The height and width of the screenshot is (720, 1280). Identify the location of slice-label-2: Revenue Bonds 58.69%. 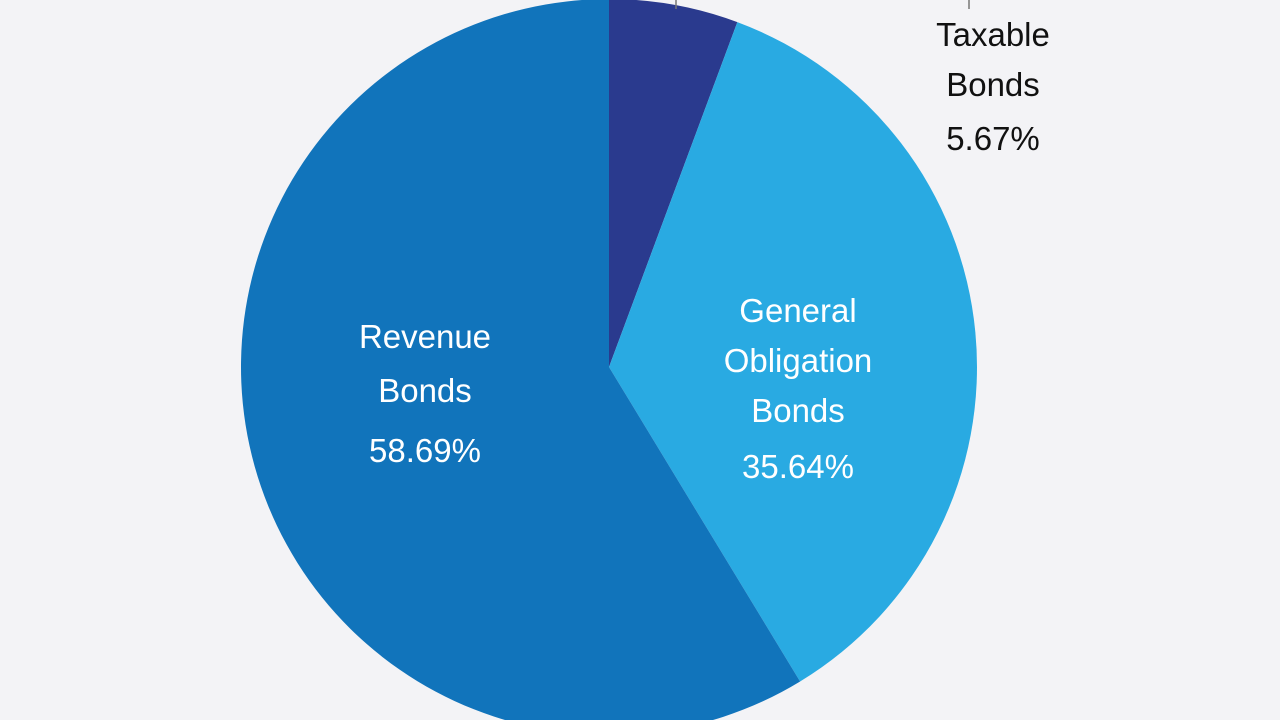
(425, 393).